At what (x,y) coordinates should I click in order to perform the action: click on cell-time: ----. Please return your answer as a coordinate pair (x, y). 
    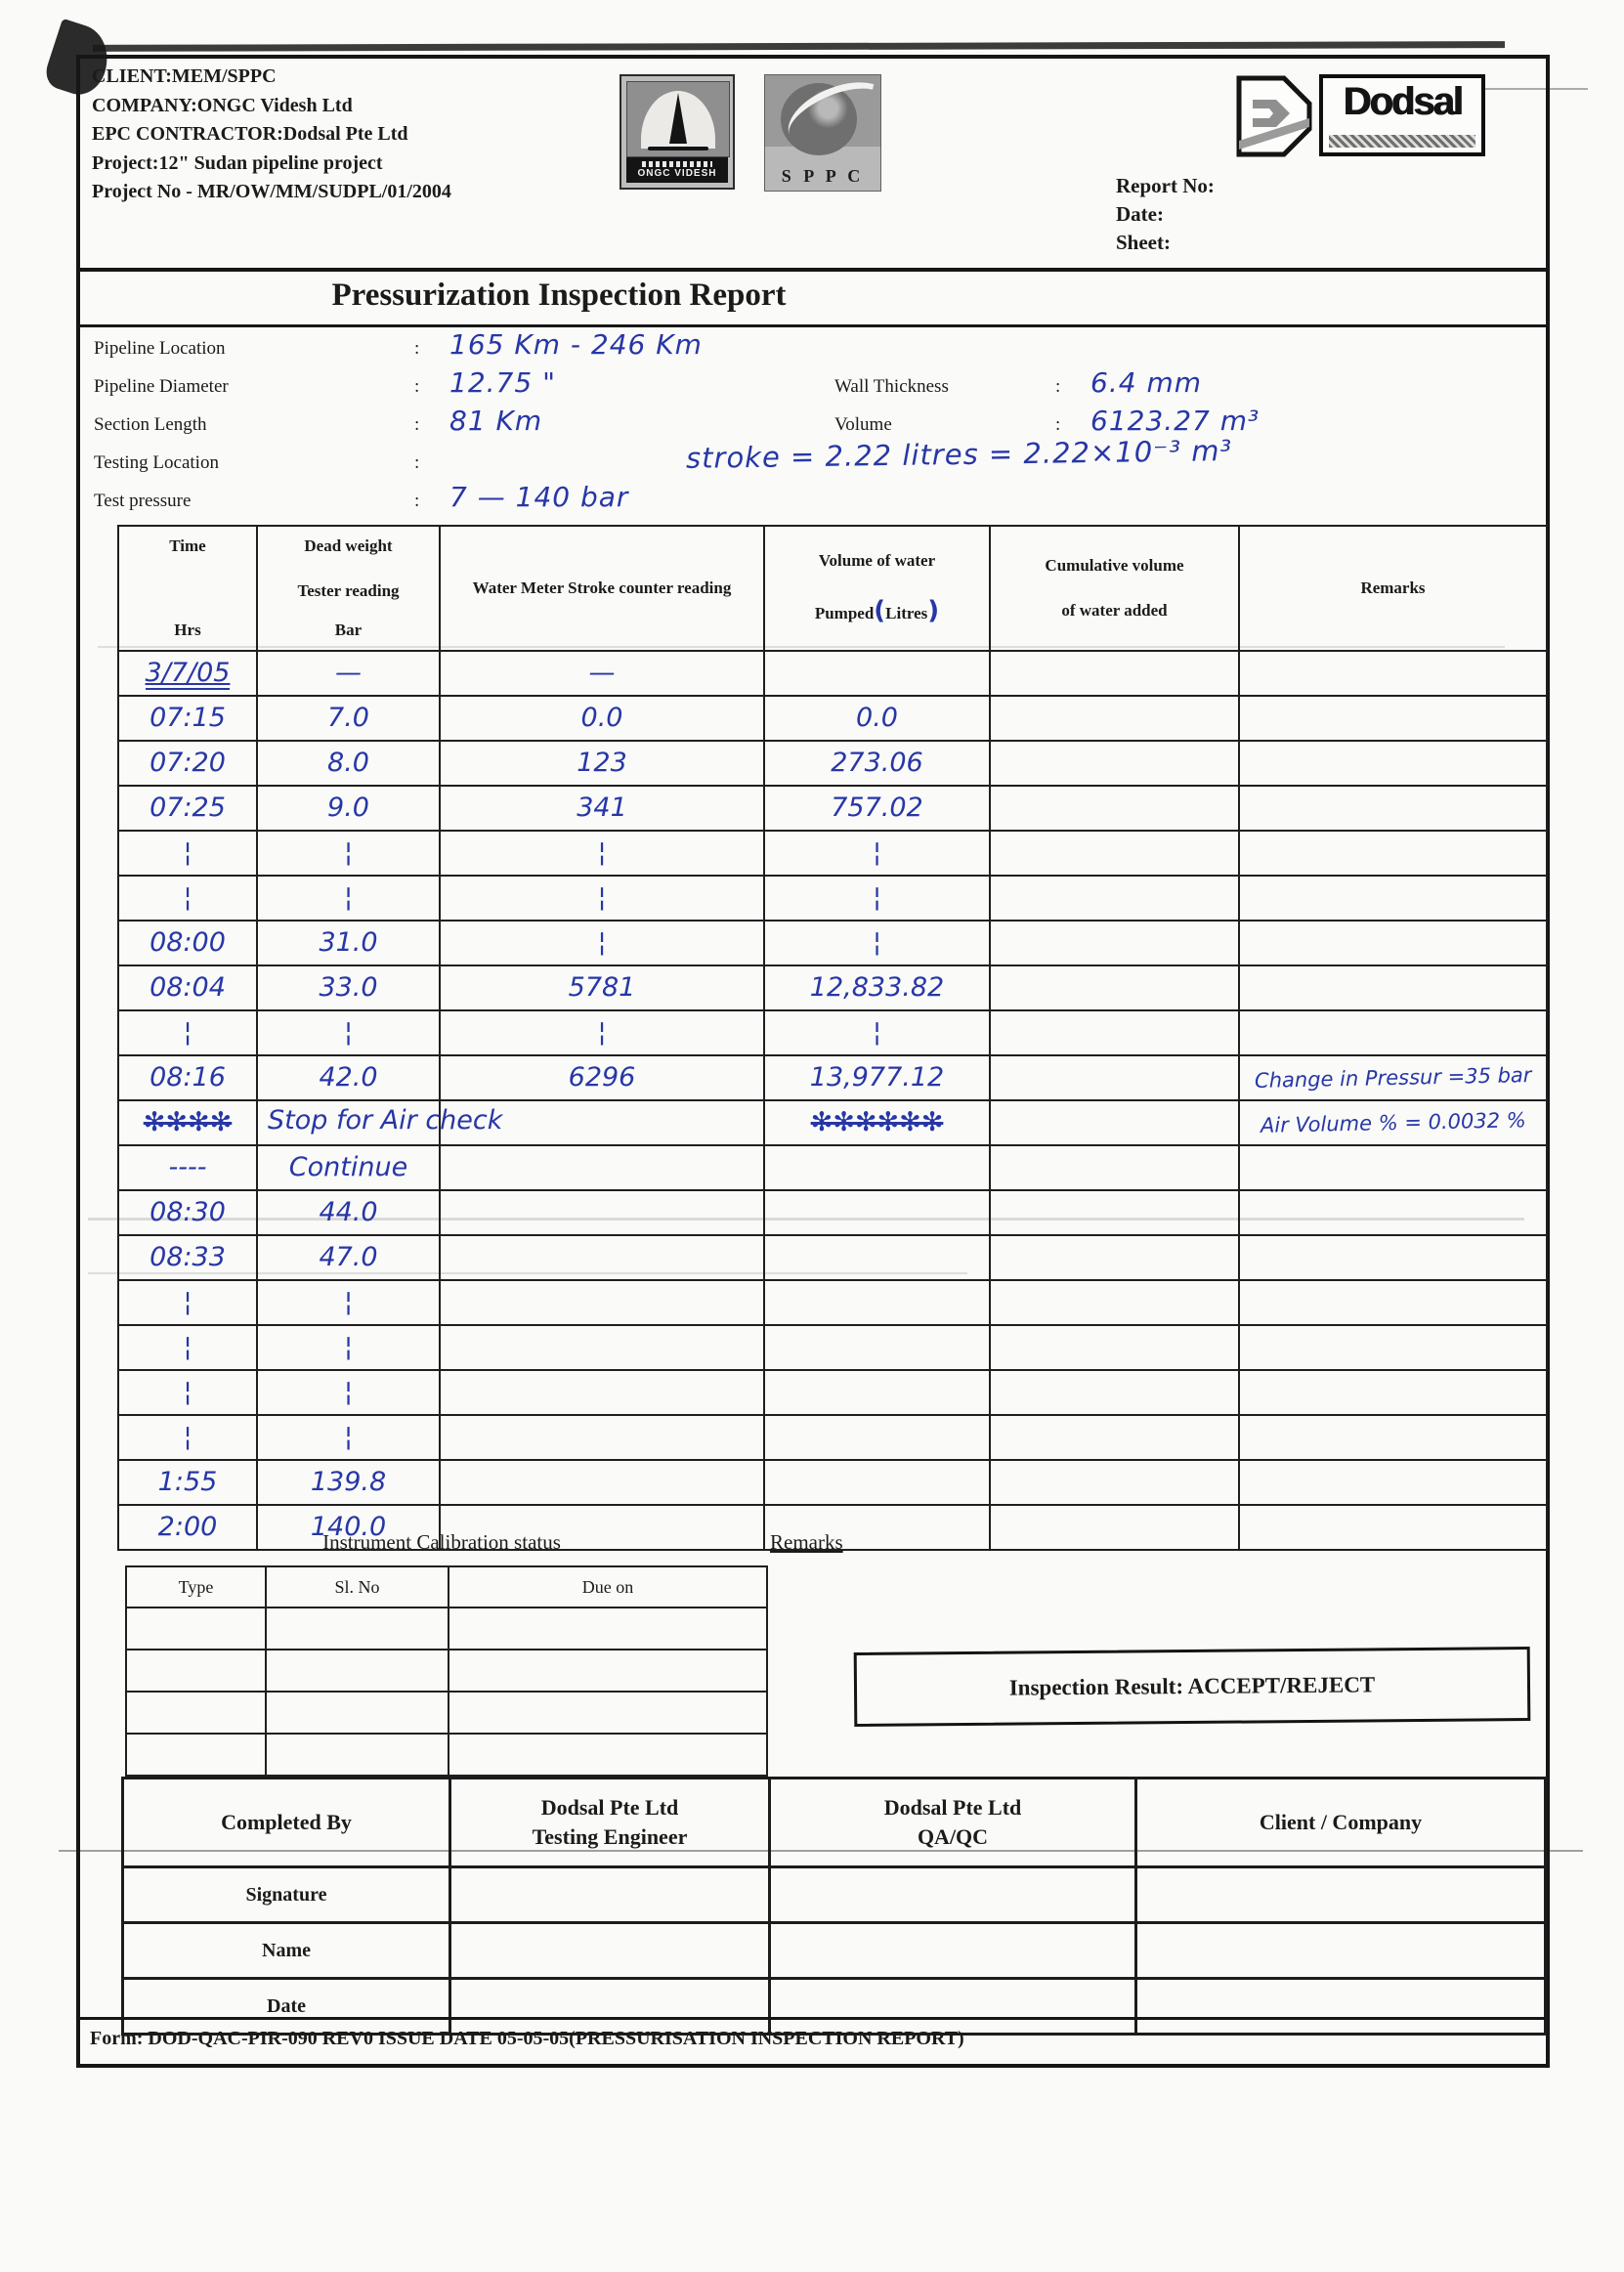
    Looking at the image, I should click on (188, 1168).